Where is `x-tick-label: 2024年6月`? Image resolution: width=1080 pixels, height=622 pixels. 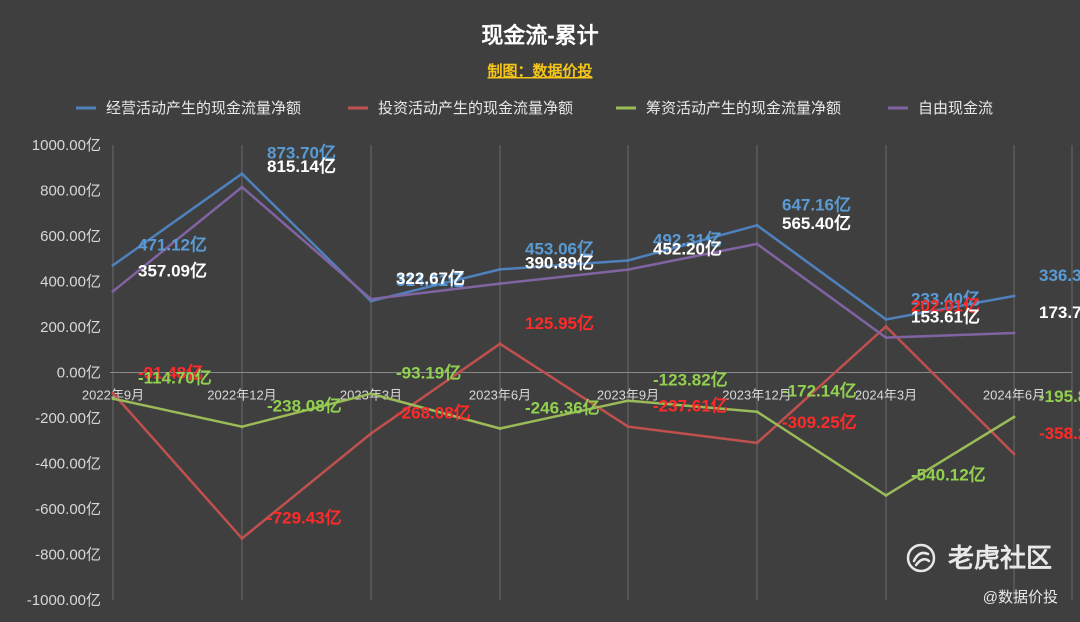 x-tick-label: 2024年6月 is located at coordinates (1014, 395).